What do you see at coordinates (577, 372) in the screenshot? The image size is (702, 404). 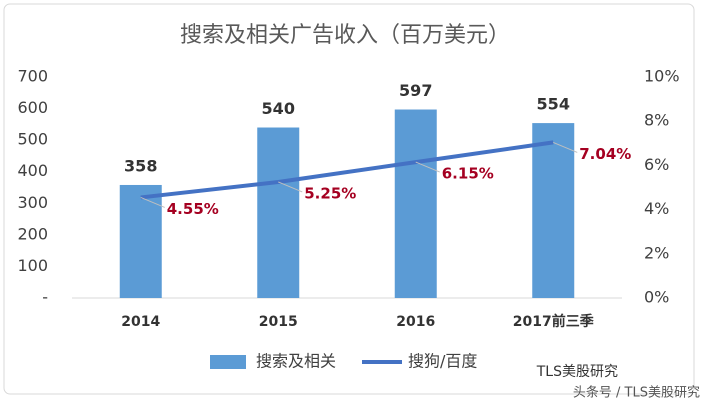 I see `watermark: TLS美股研究` at bounding box center [577, 372].